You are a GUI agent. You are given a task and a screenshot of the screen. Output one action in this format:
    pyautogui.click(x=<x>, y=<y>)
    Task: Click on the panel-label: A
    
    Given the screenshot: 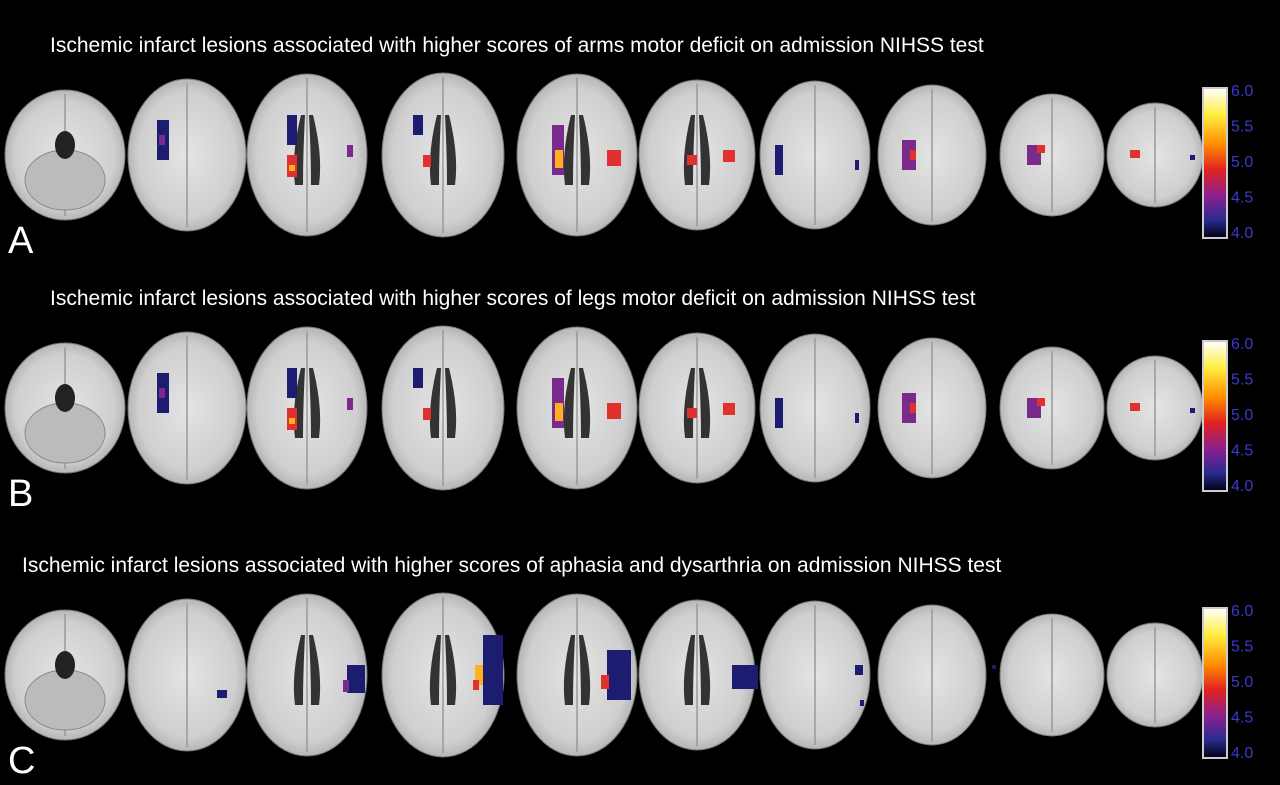 What is the action you would take?
    pyautogui.click(x=21, y=241)
    